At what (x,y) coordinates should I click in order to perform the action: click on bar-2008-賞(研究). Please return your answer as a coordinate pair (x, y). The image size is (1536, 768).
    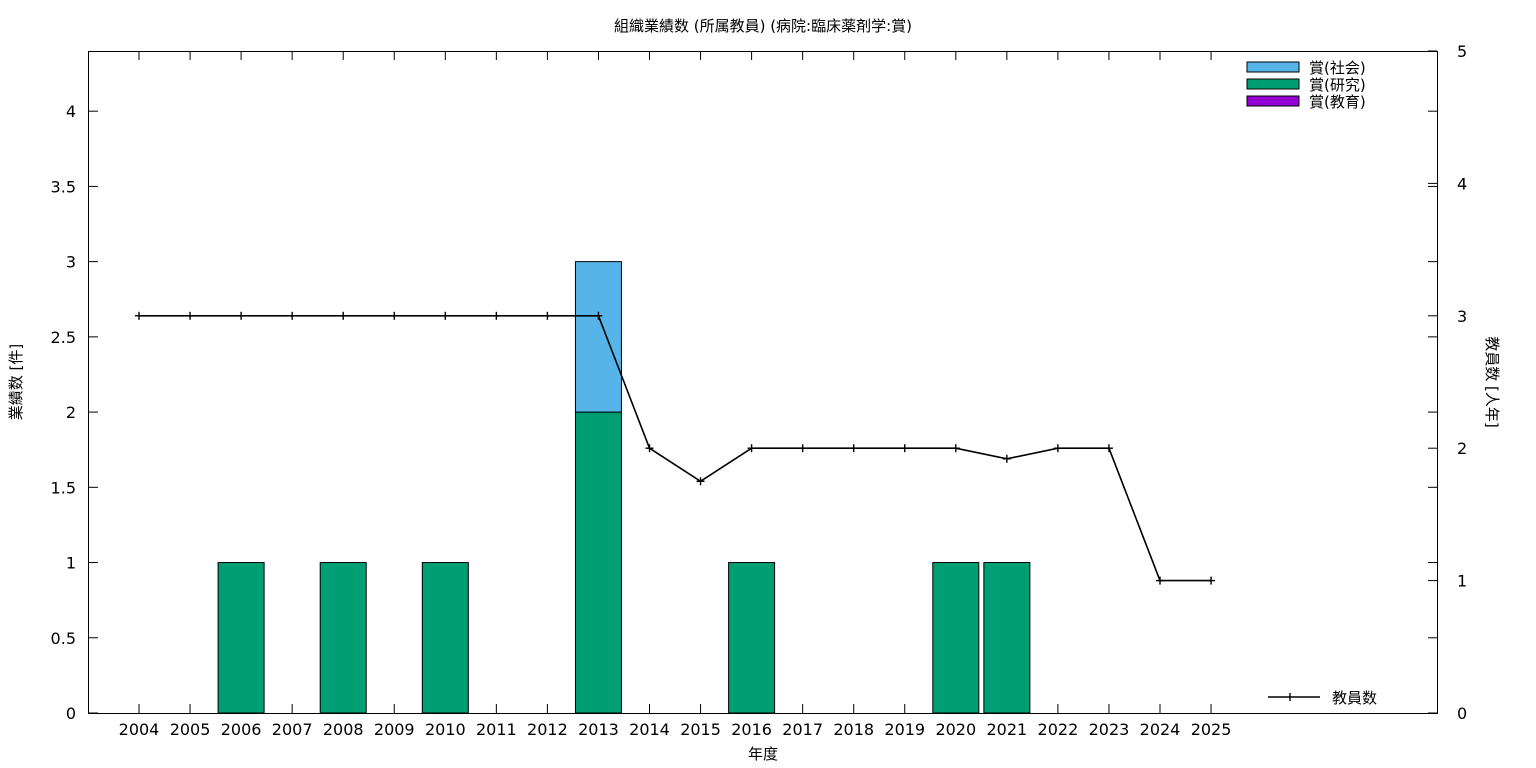
    Looking at the image, I should click on (343, 638).